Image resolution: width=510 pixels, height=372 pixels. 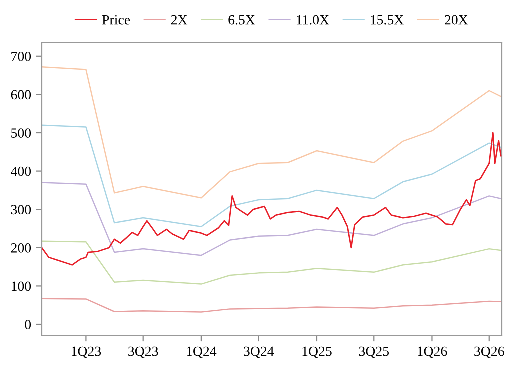 I want to click on x-tick-label: 1Q23, so click(x=87, y=352).